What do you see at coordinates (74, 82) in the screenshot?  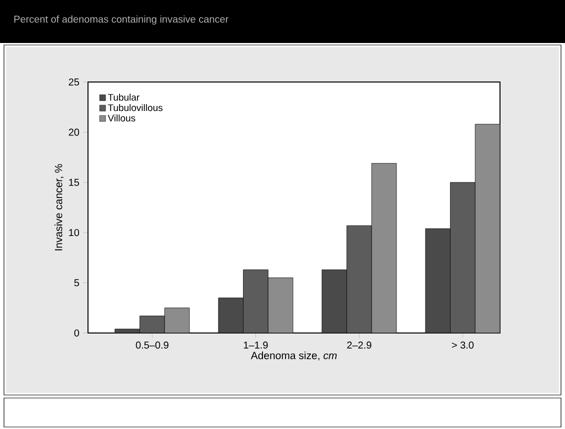 I see `y-tick-label: 25` at bounding box center [74, 82].